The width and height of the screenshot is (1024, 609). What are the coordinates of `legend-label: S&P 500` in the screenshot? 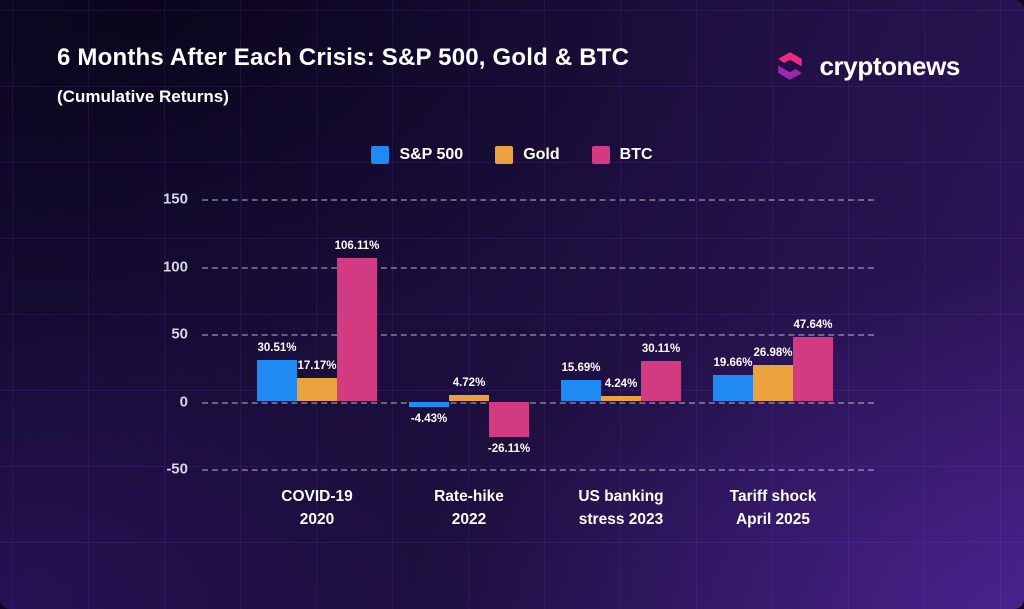 It's located at (431, 154).